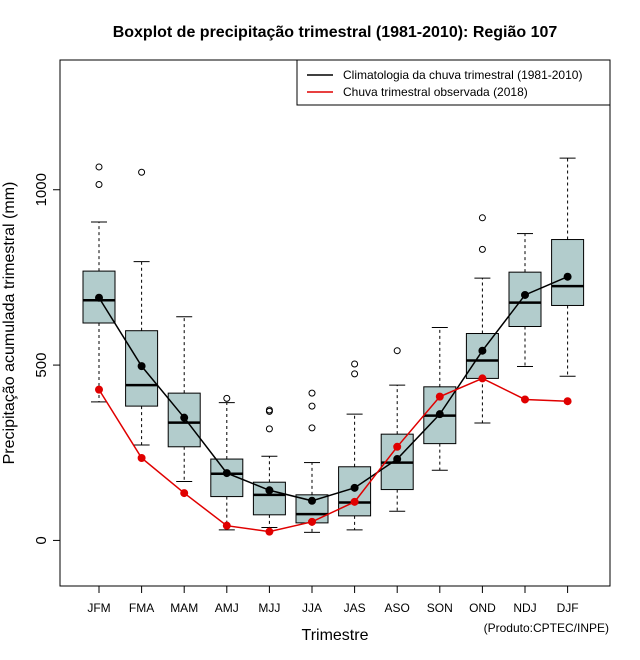  Describe the element at coordinates (226, 525) in the screenshot. I see `point-observed-AMJ` at that location.